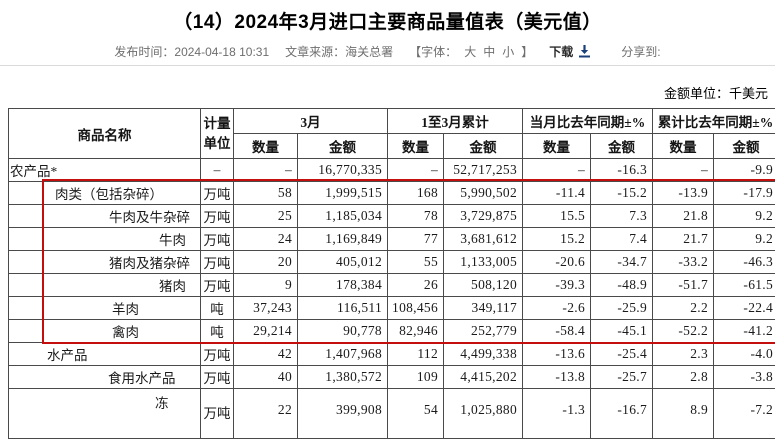  I want to click on font-size-large-button: 大, so click(470, 51).